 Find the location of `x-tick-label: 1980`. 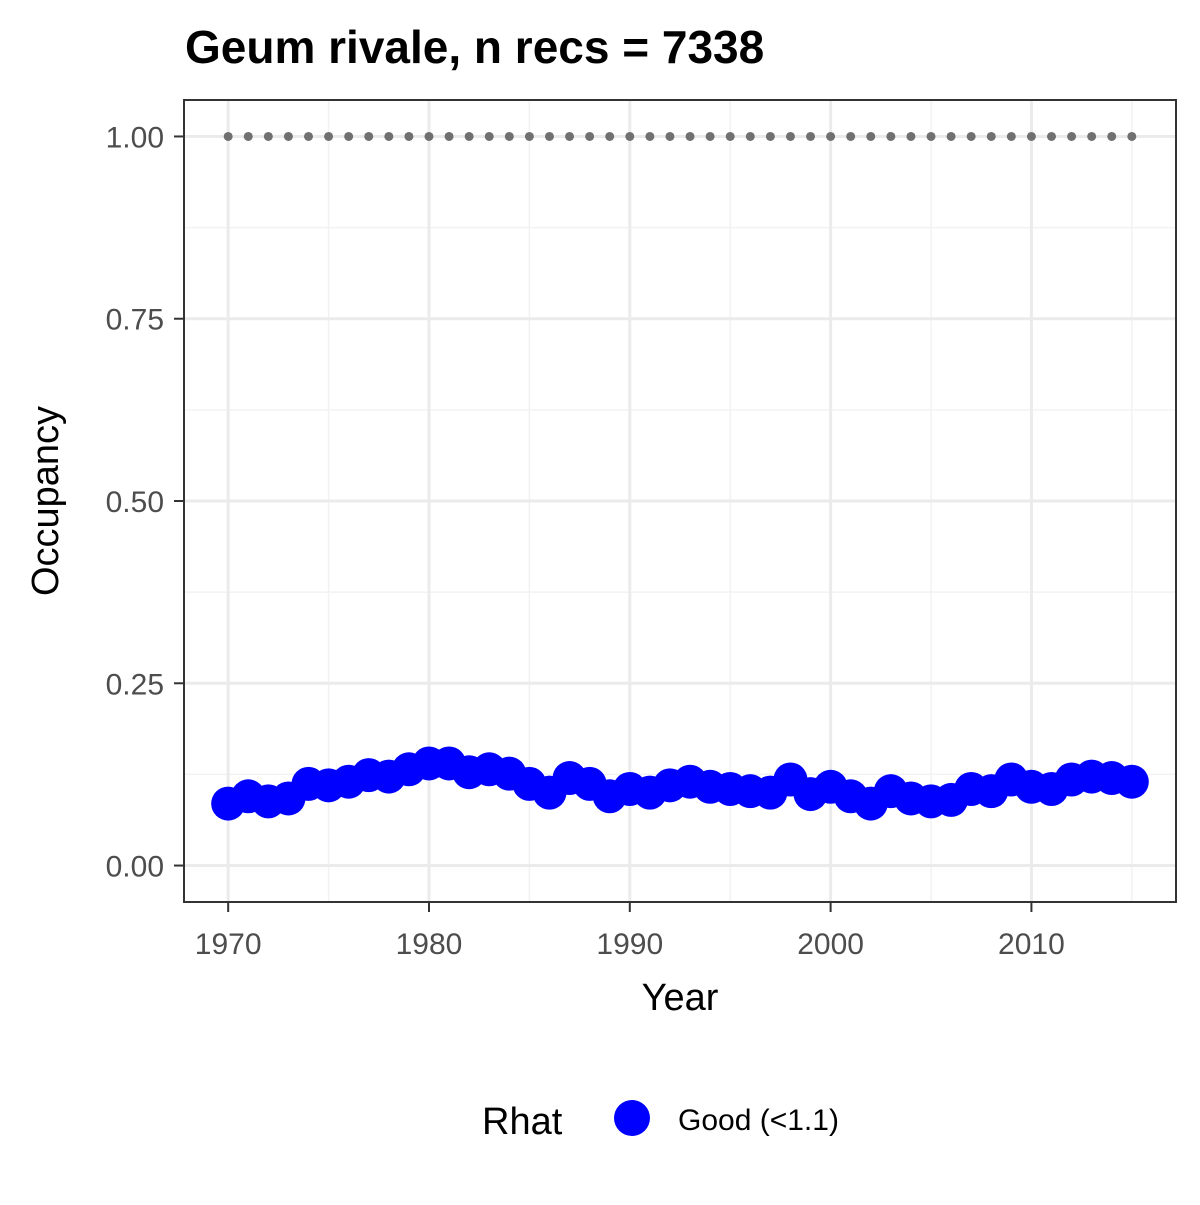

x-tick-label: 1980 is located at coordinates (429, 944).